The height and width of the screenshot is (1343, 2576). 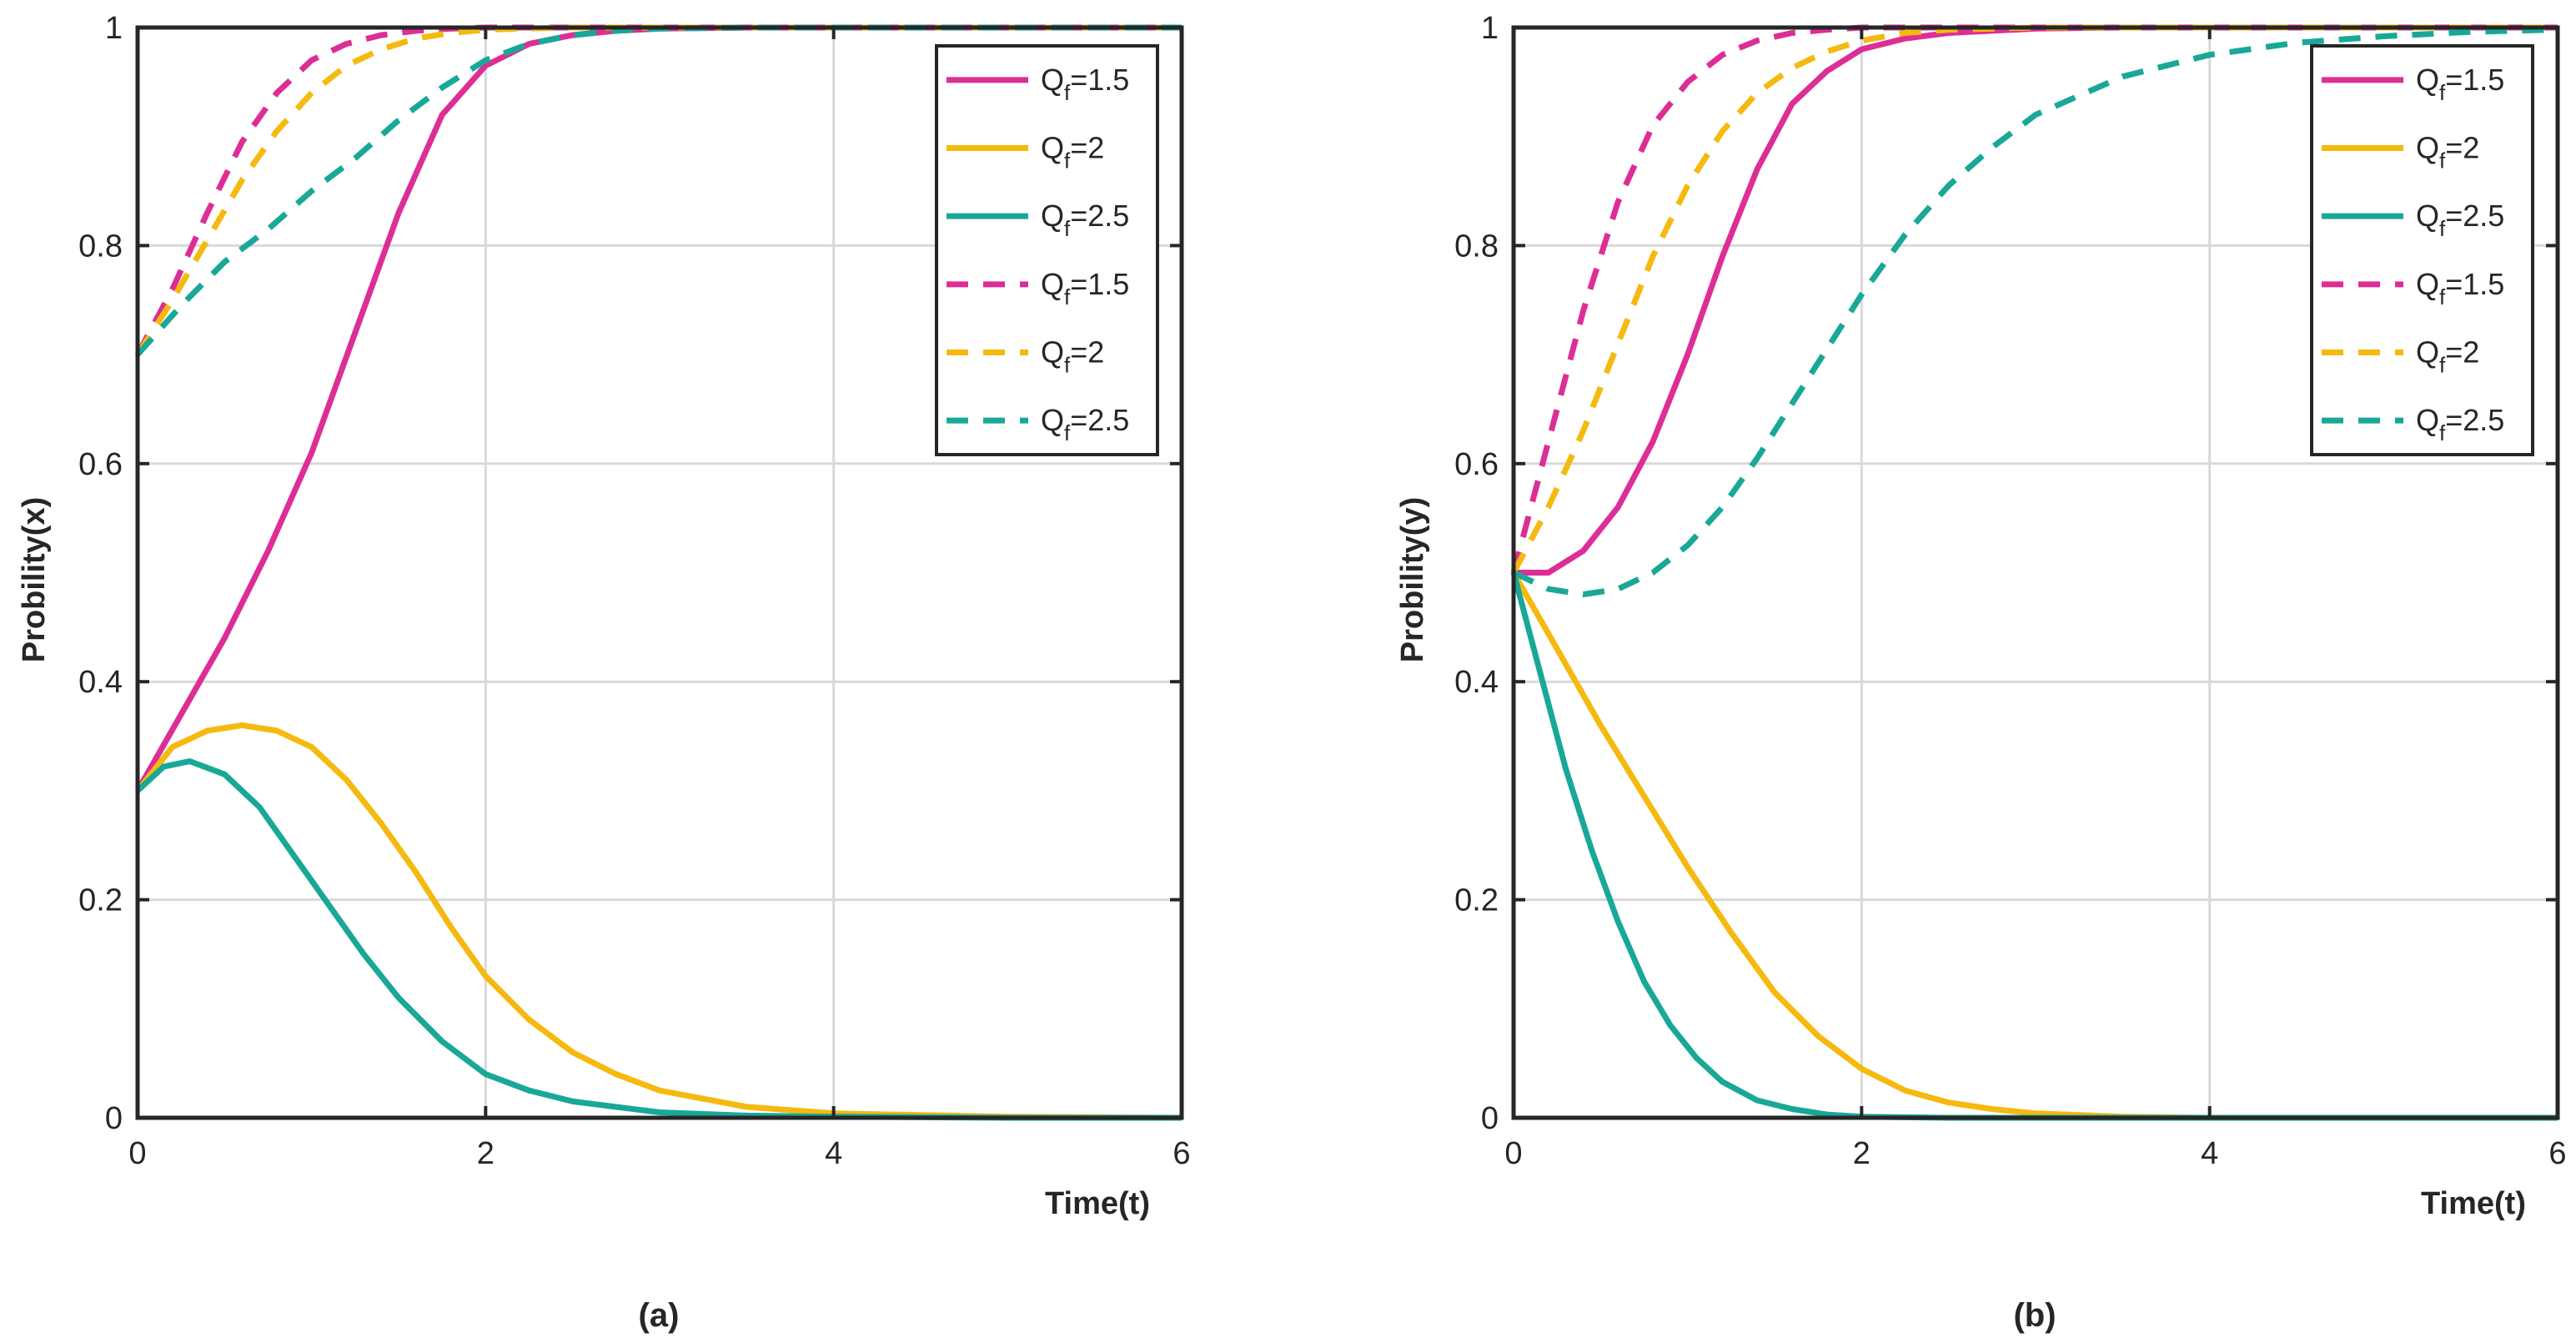 I want to click on panel-a-y-tick-label: 0.6, so click(x=100, y=465).